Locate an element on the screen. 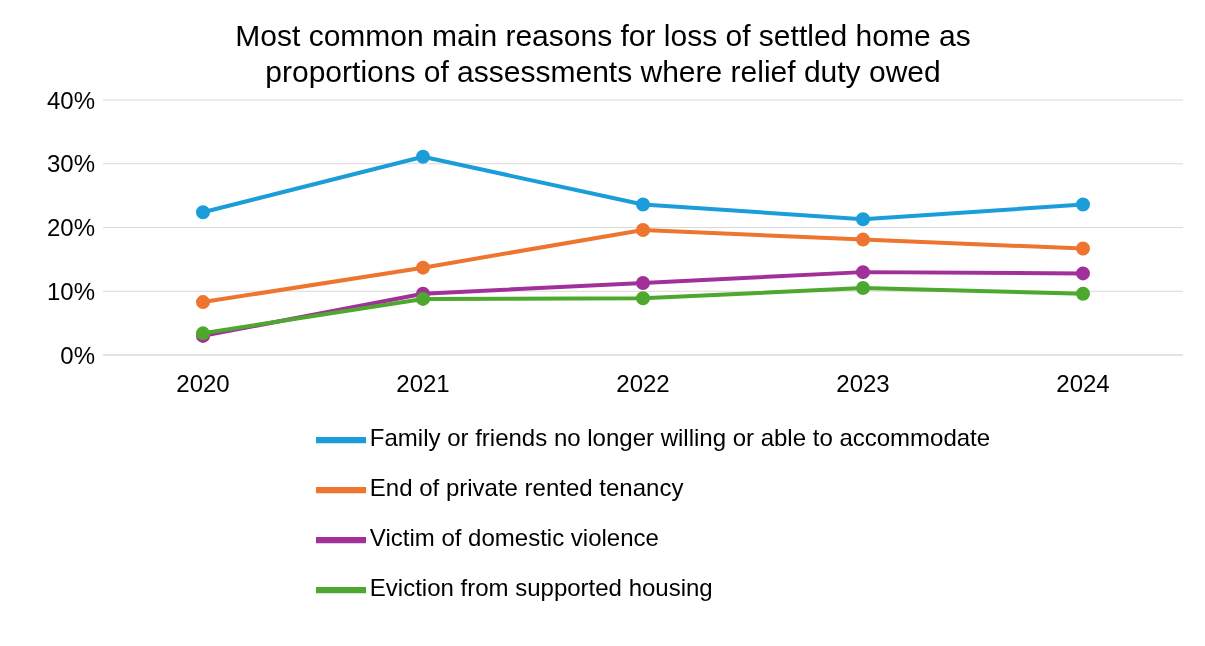 The image size is (1205, 646). legend-label: End of private rented tenancy is located at coordinates (526, 488).